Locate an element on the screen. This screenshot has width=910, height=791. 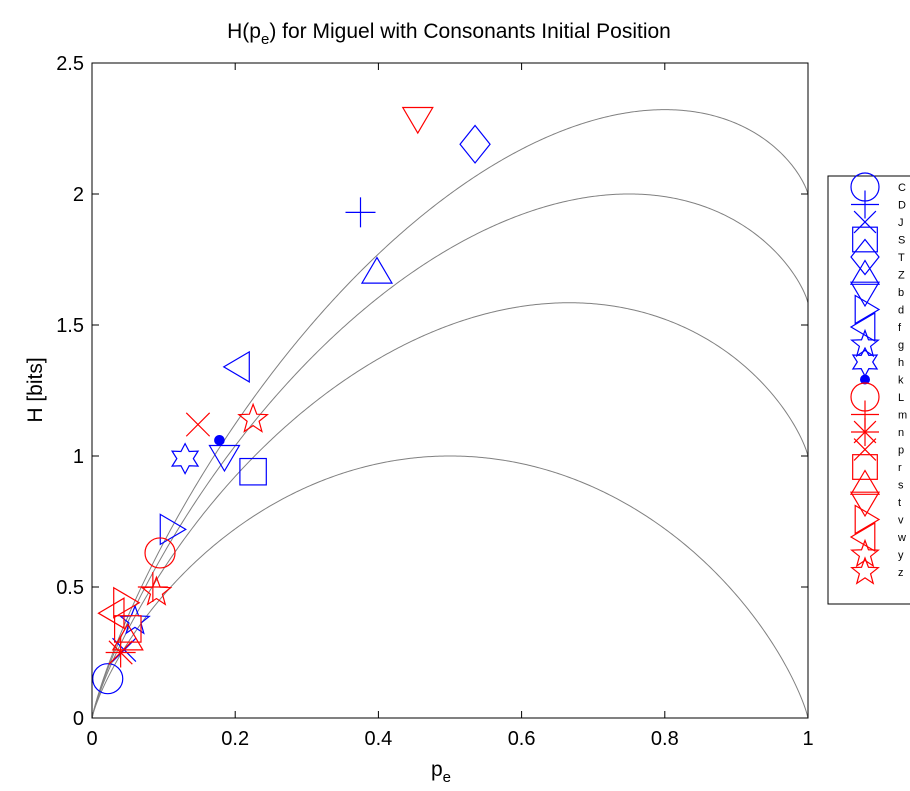
legend-marker-t is located at coordinates (865, 504).